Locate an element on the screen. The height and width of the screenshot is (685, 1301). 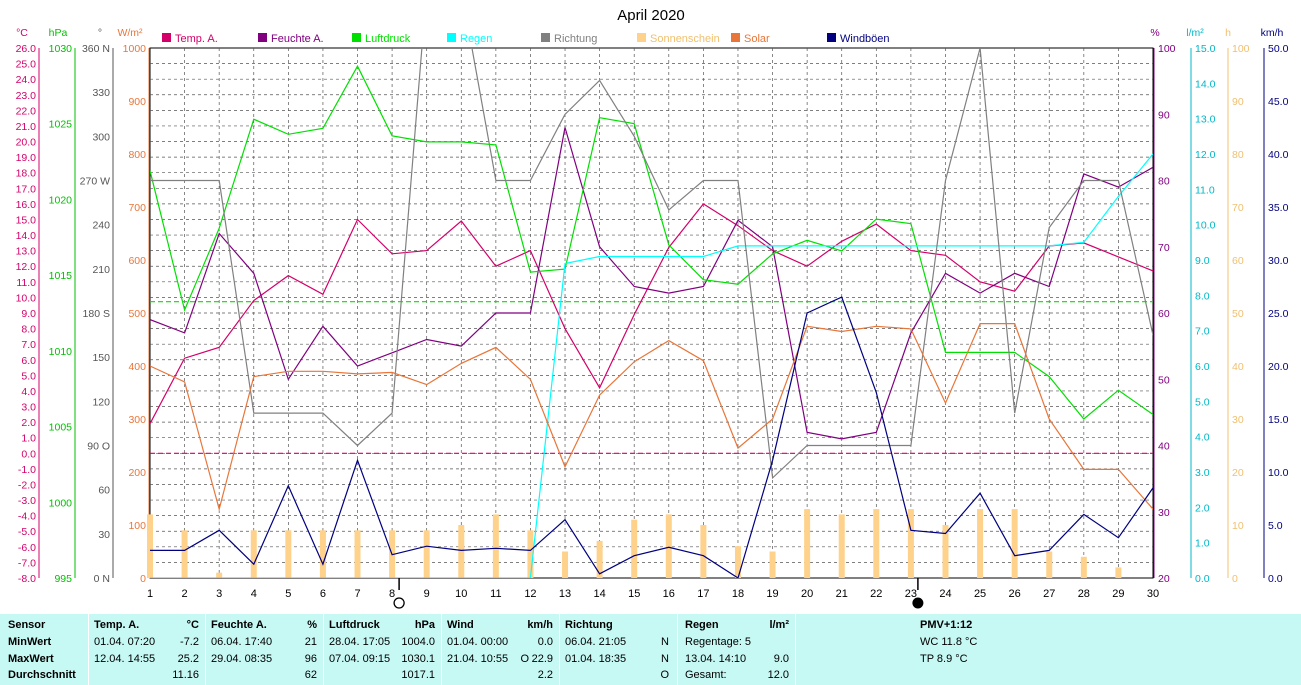
stats-direction-column: Richtung 06.04. 21:05 N 01.04. 18:35 N O is located at coordinates (618, 649).